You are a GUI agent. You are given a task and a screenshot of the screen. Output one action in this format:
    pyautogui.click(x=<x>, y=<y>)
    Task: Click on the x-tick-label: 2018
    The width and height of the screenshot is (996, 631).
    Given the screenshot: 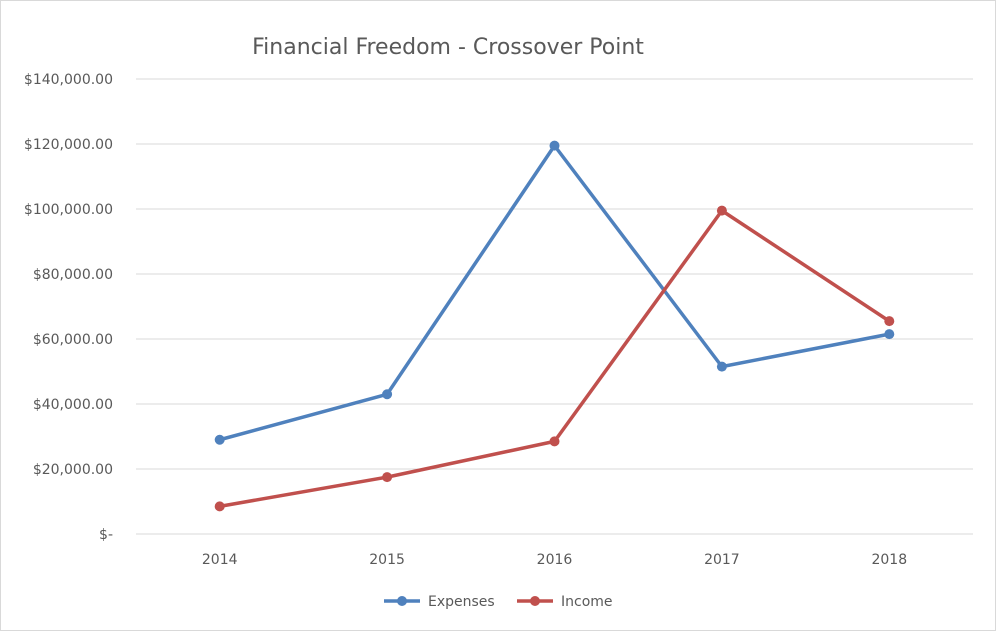 What is the action you would take?
    pyautogui.click(x=889, y=560)
    